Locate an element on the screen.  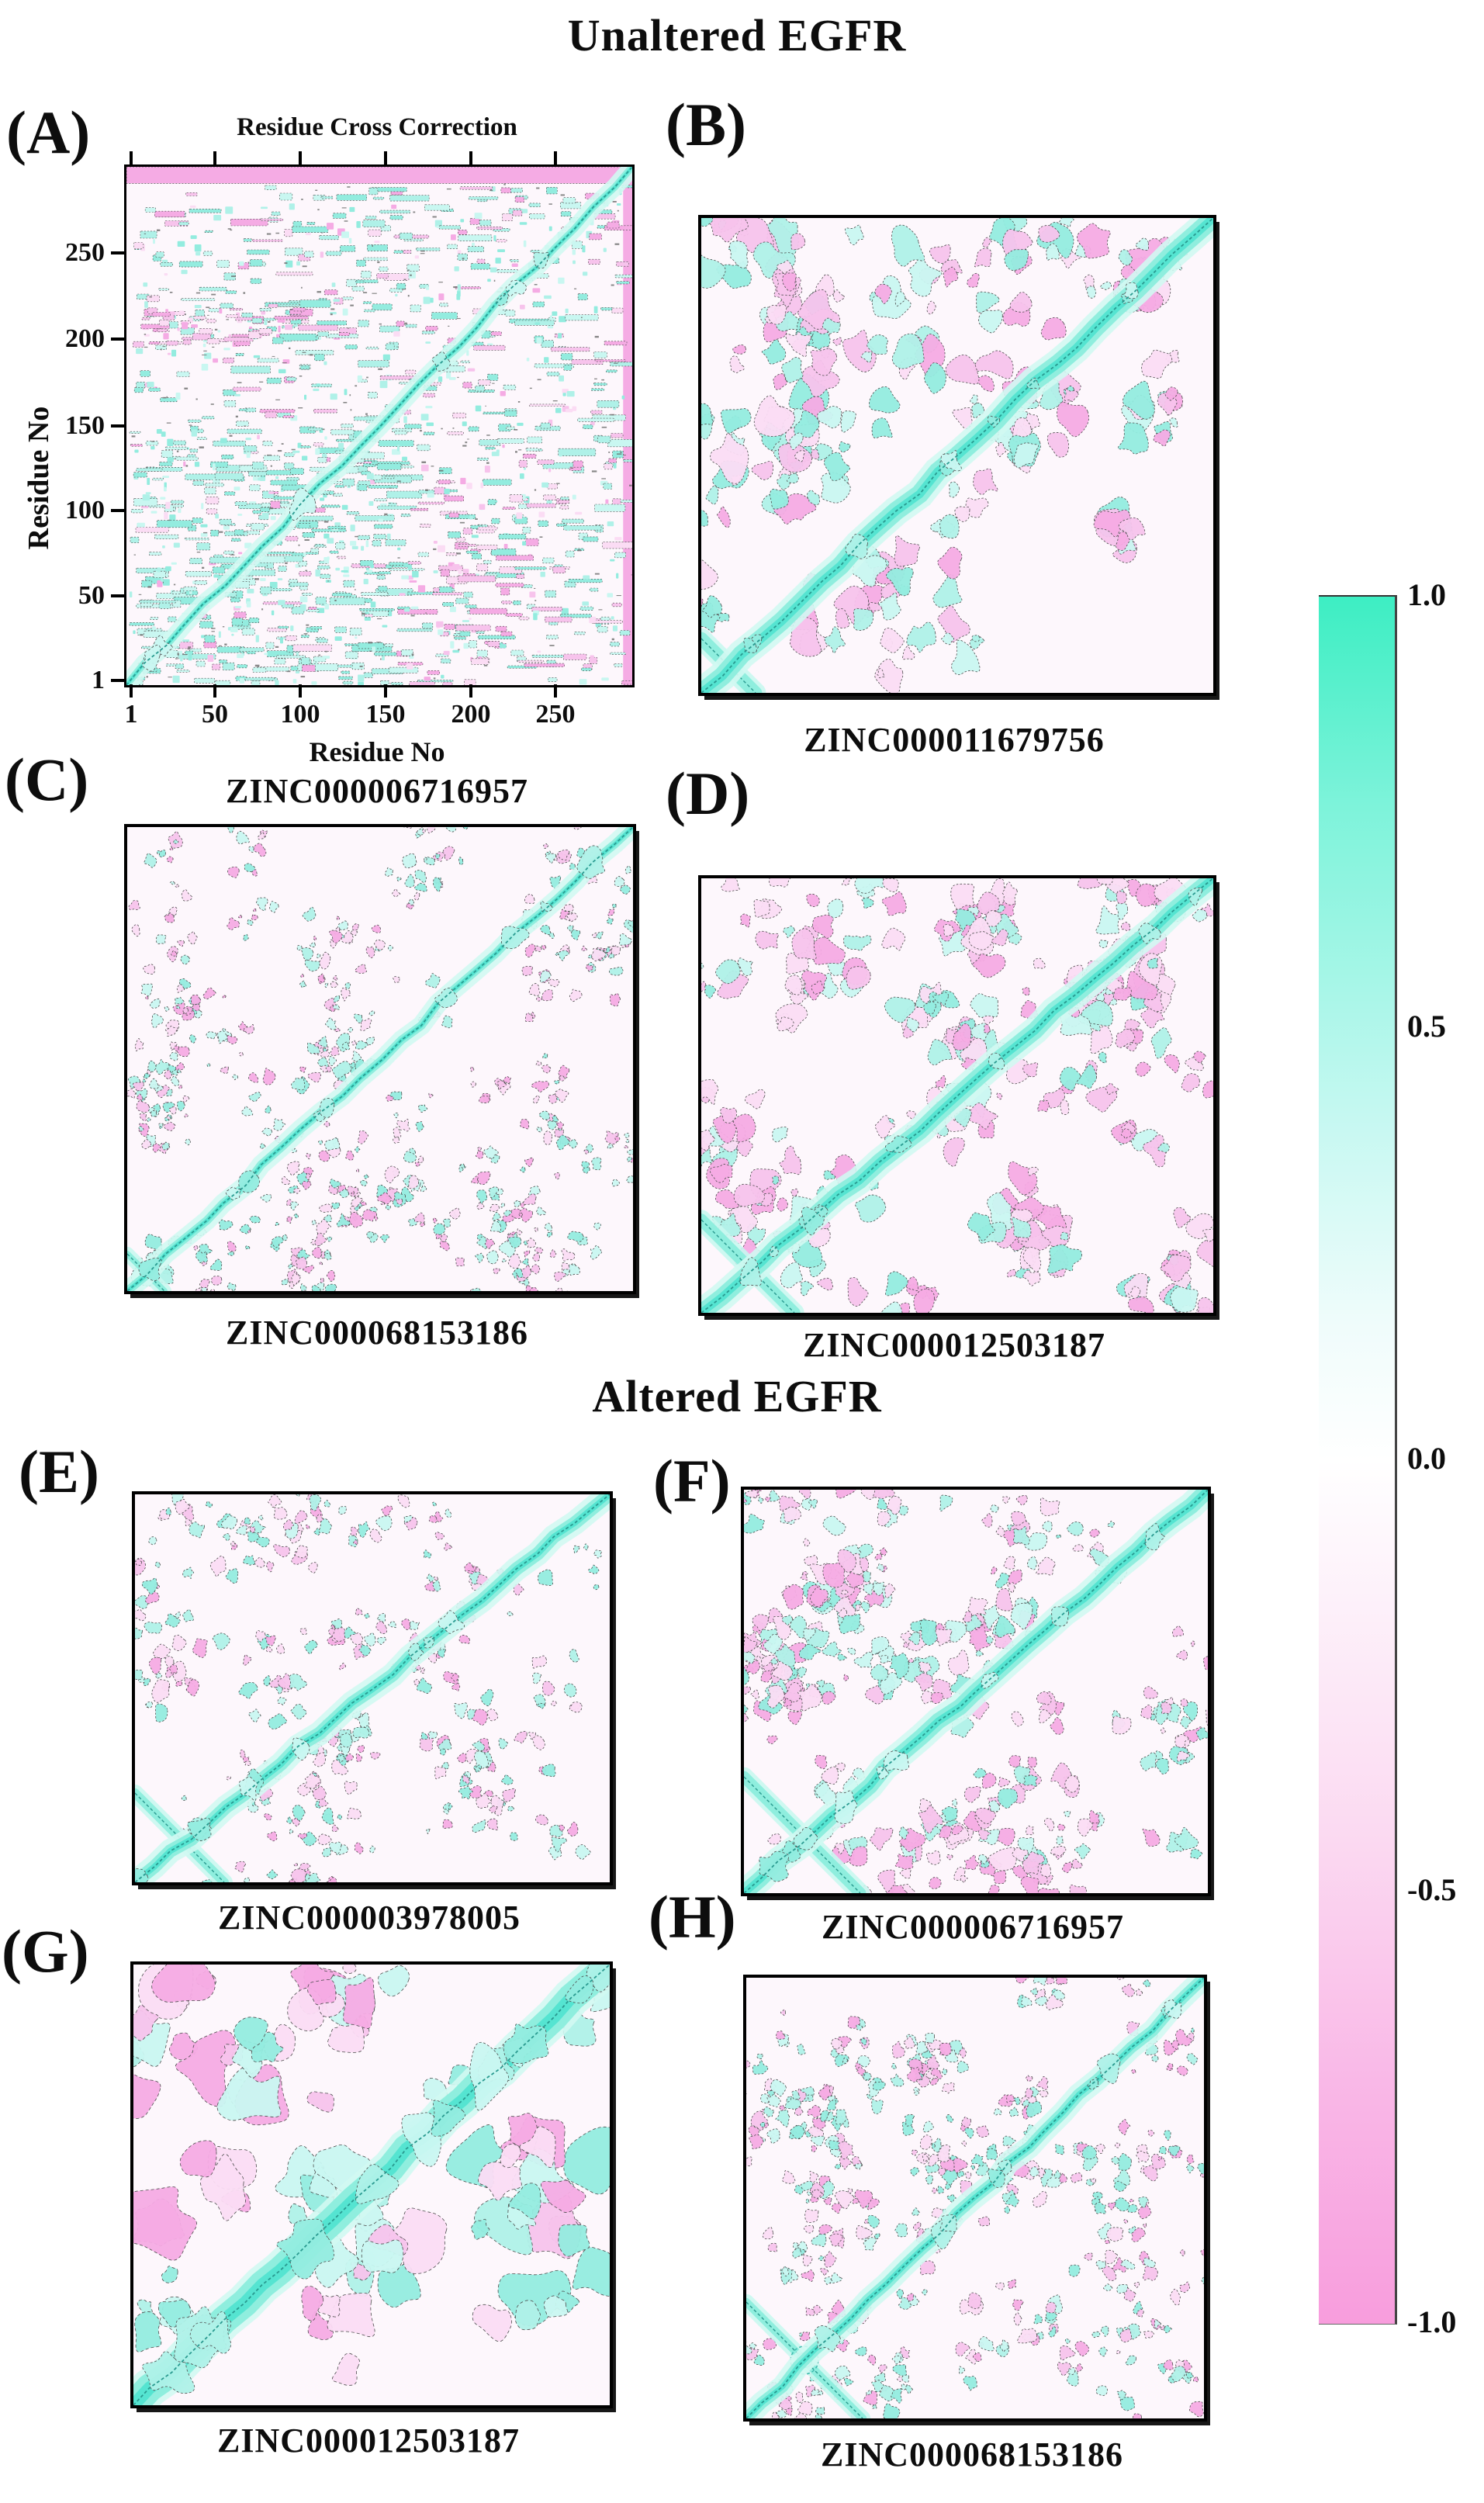
a-x-tick-label: 100 is located at coordinates (300, 714).